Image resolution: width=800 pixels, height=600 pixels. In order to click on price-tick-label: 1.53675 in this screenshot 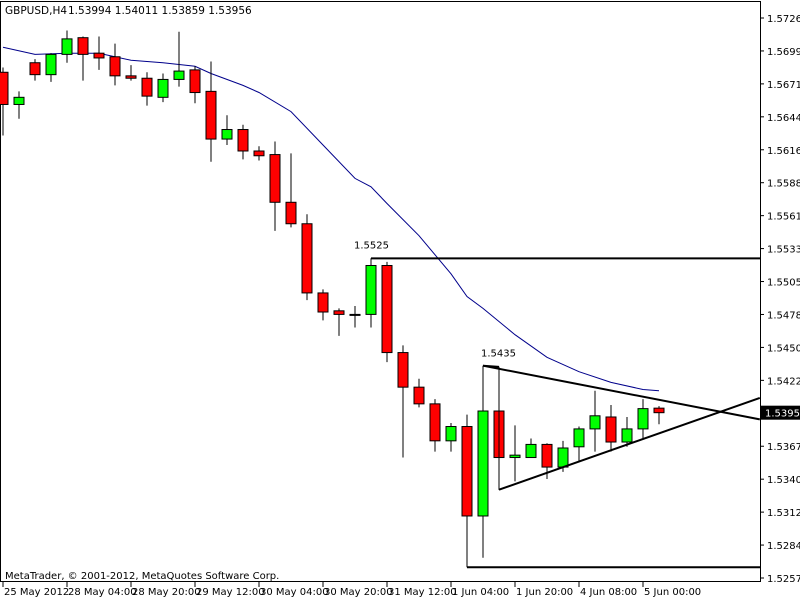, I will do `click(783, 447)`.